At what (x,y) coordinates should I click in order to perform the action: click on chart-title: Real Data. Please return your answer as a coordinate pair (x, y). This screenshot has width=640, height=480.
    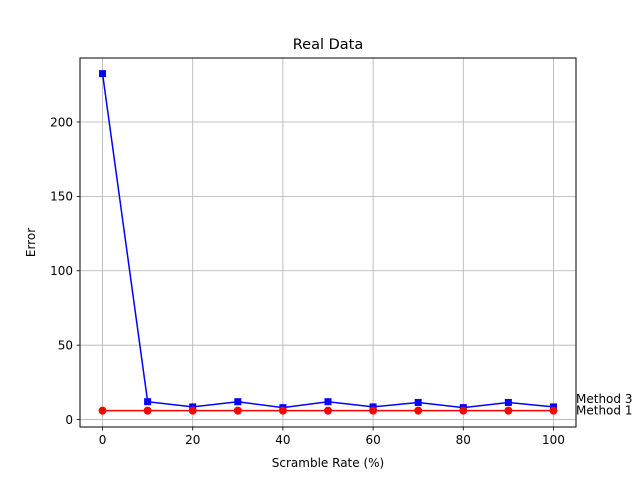
    Looking at the image, I should click on (328, 45).